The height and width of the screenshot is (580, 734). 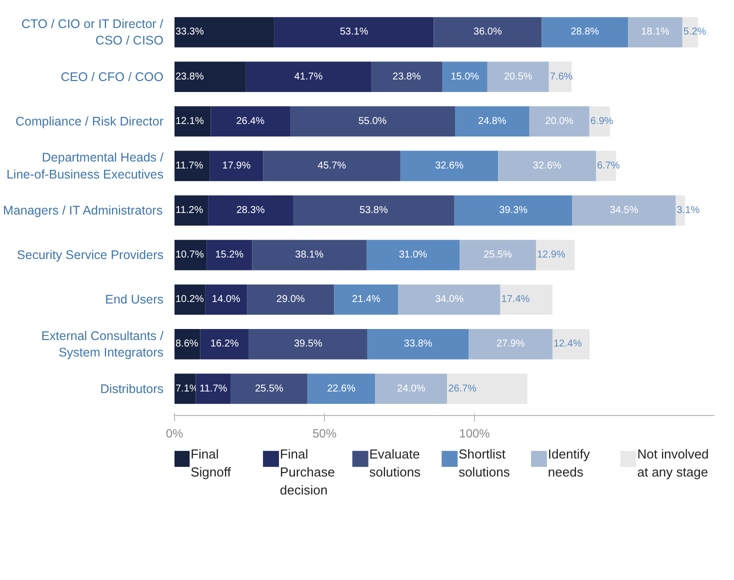 I want to click on data-label: 12.9%, so click(x=551, y=255).